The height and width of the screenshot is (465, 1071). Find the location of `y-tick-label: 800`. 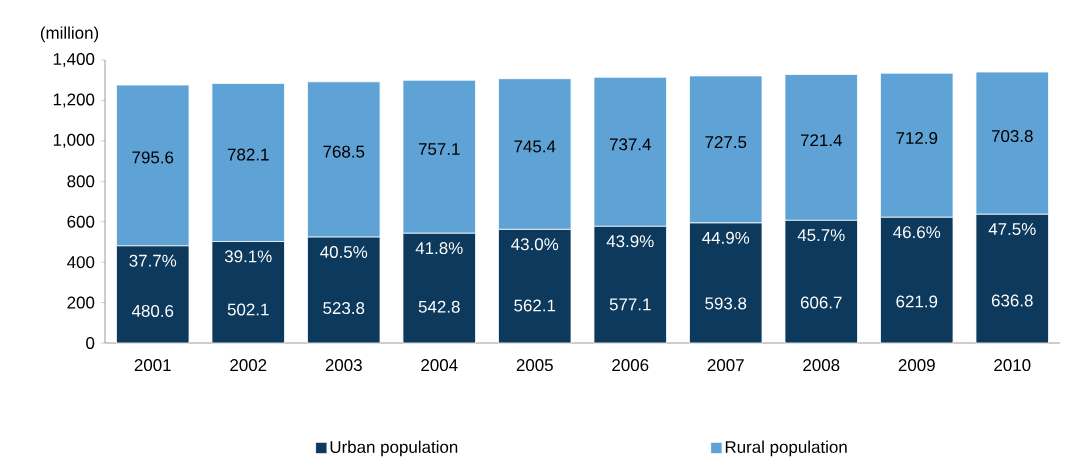

y-tick-label: 800 is located at coordinates (81, 181).